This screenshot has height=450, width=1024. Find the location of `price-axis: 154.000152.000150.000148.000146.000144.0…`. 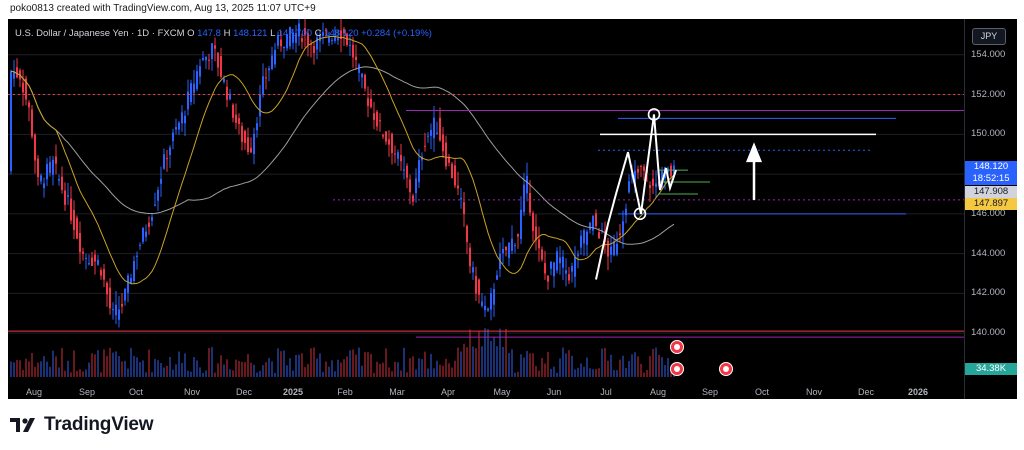

price-axis: 154.000152.000150.000148.000146.000144.0… is located at coordinates (990, 209).